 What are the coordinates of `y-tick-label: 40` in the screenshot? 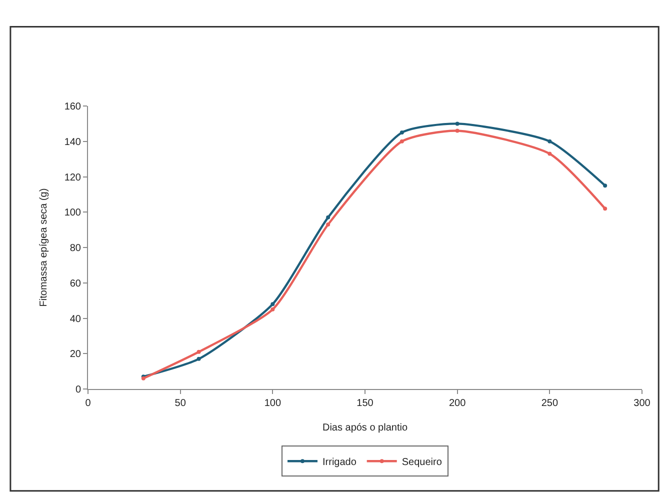 It's located at (76, 319).